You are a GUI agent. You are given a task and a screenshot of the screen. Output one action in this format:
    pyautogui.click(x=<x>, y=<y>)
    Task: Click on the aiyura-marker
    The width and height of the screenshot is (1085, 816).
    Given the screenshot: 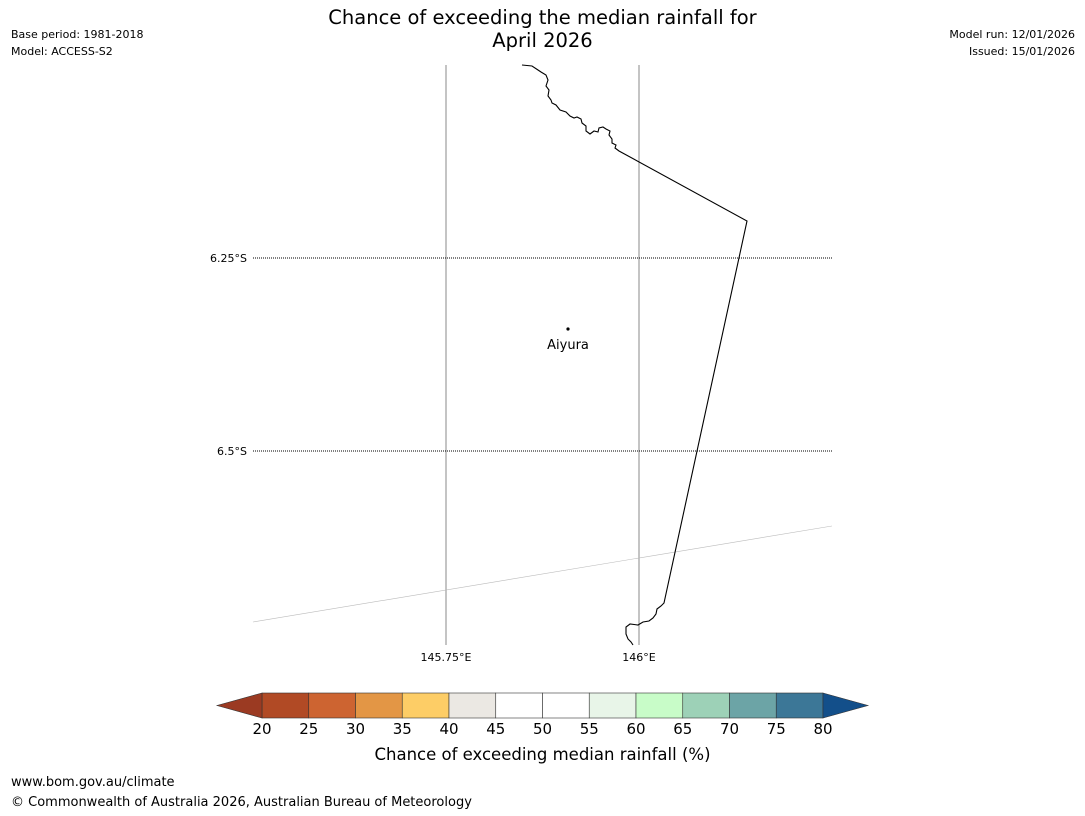 What is the action you would take?
    pyautogui.click(x=568, y=329)
    